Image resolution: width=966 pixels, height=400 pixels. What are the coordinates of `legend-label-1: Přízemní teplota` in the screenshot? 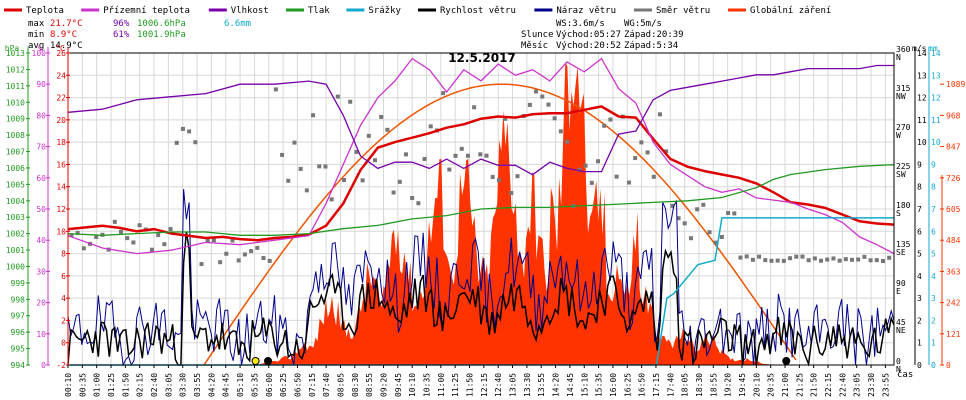 It's located at (146, 11).